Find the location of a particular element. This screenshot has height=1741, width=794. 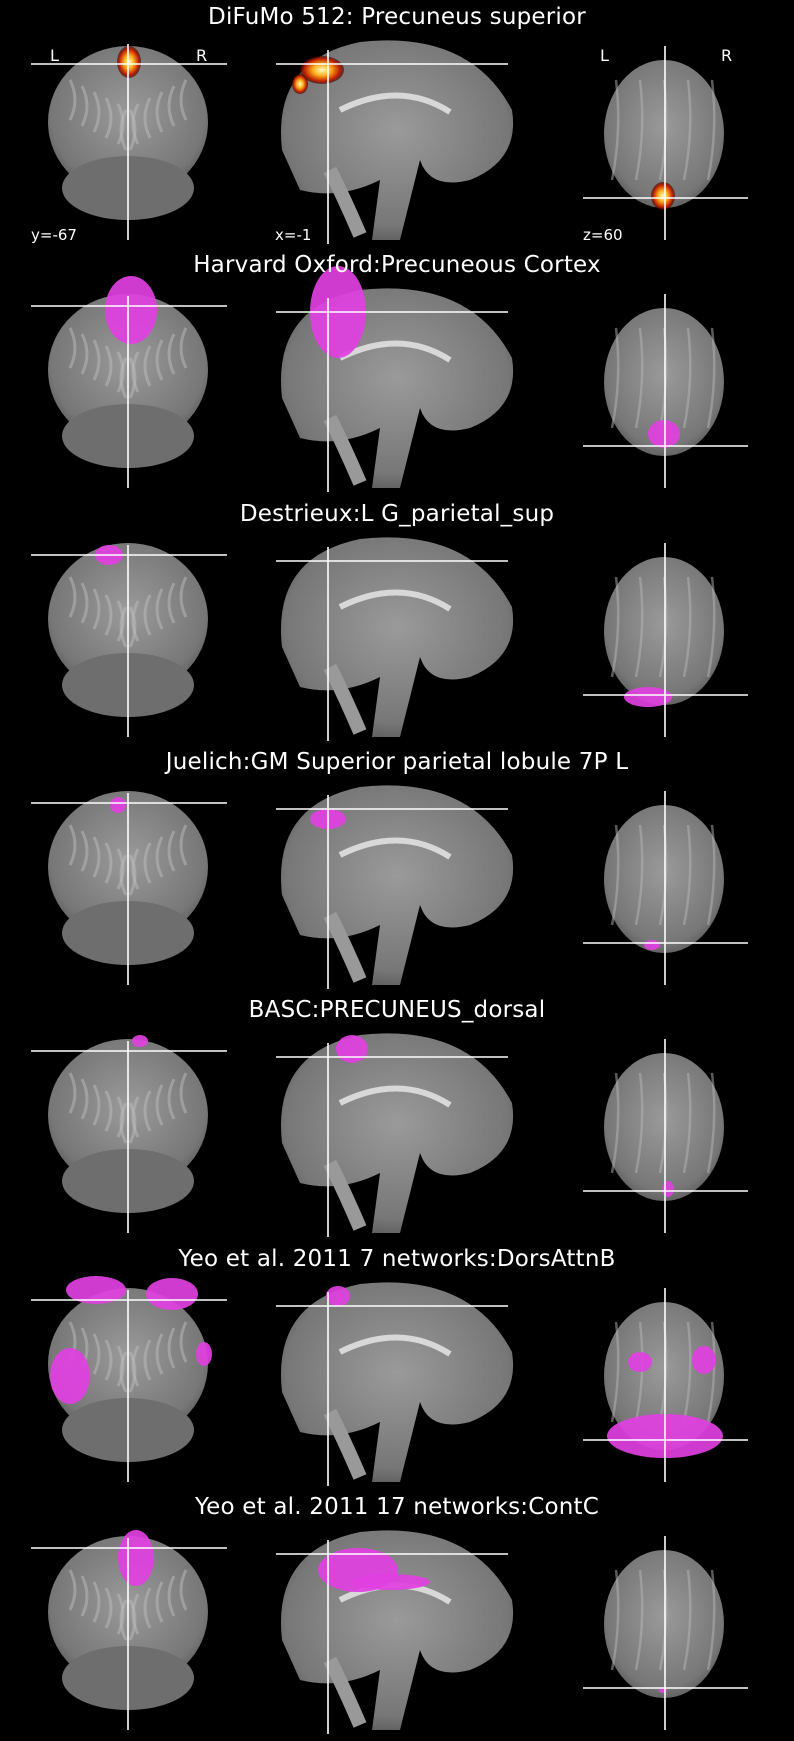

coronal-left-label: L is located at coordinates (54, 55).